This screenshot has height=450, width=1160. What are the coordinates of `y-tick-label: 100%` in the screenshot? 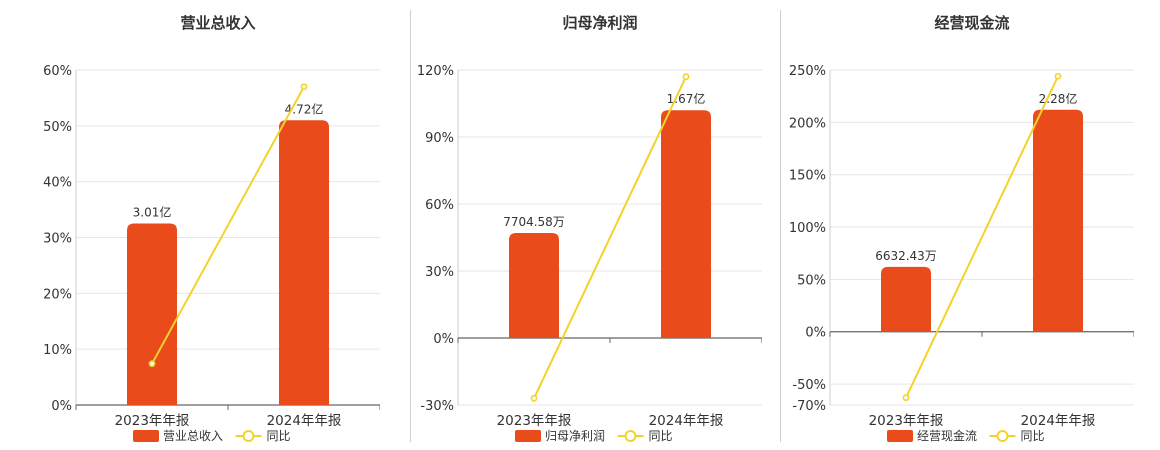 It's located at (807, 228).